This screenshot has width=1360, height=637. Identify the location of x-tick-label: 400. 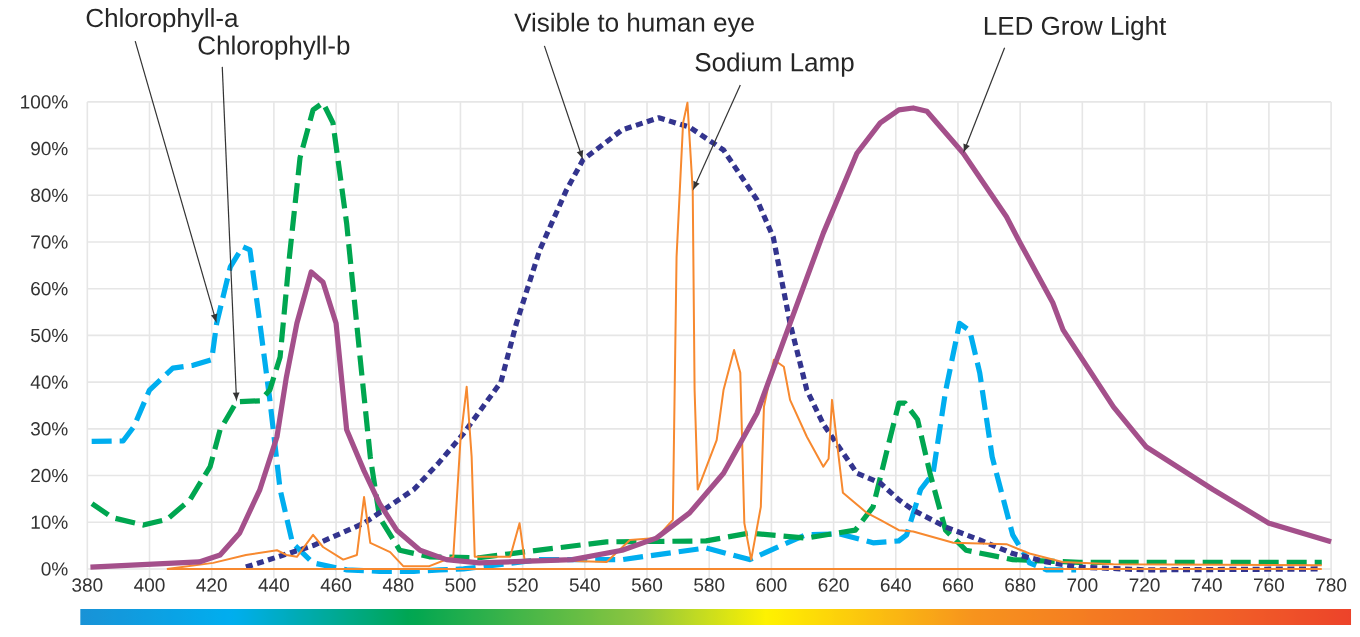
(149, 585).